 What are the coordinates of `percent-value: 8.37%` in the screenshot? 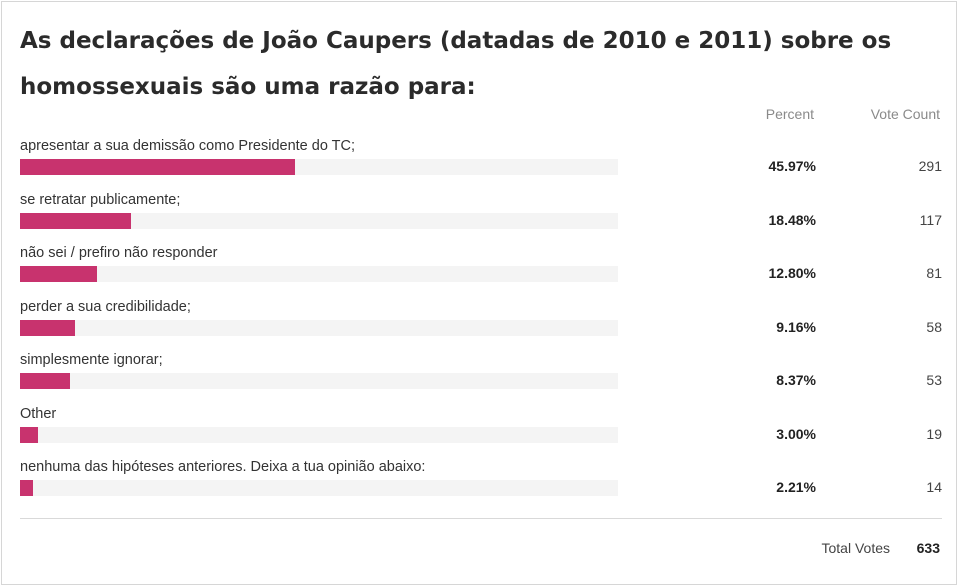 It's located at (796, 380).